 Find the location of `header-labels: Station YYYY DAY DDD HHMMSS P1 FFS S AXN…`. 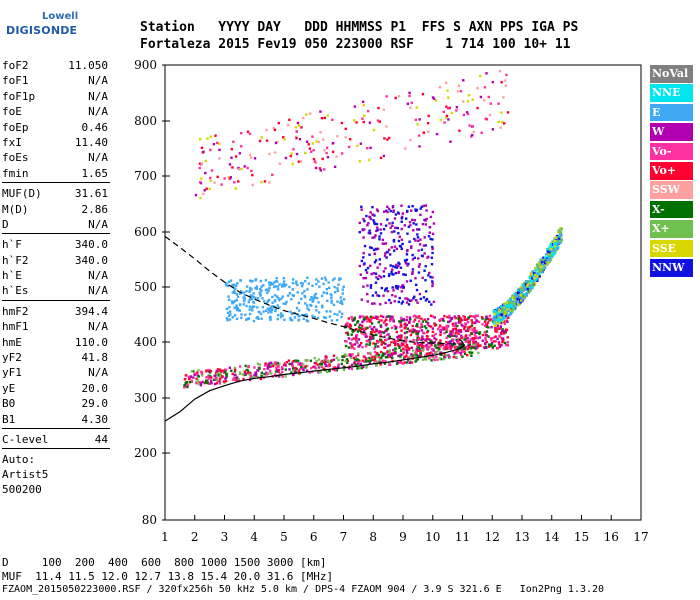

header-labels: Station YYYY DAY DDD HHMMSS P1 FFS S AXN… is located at coordinates (359, 27).